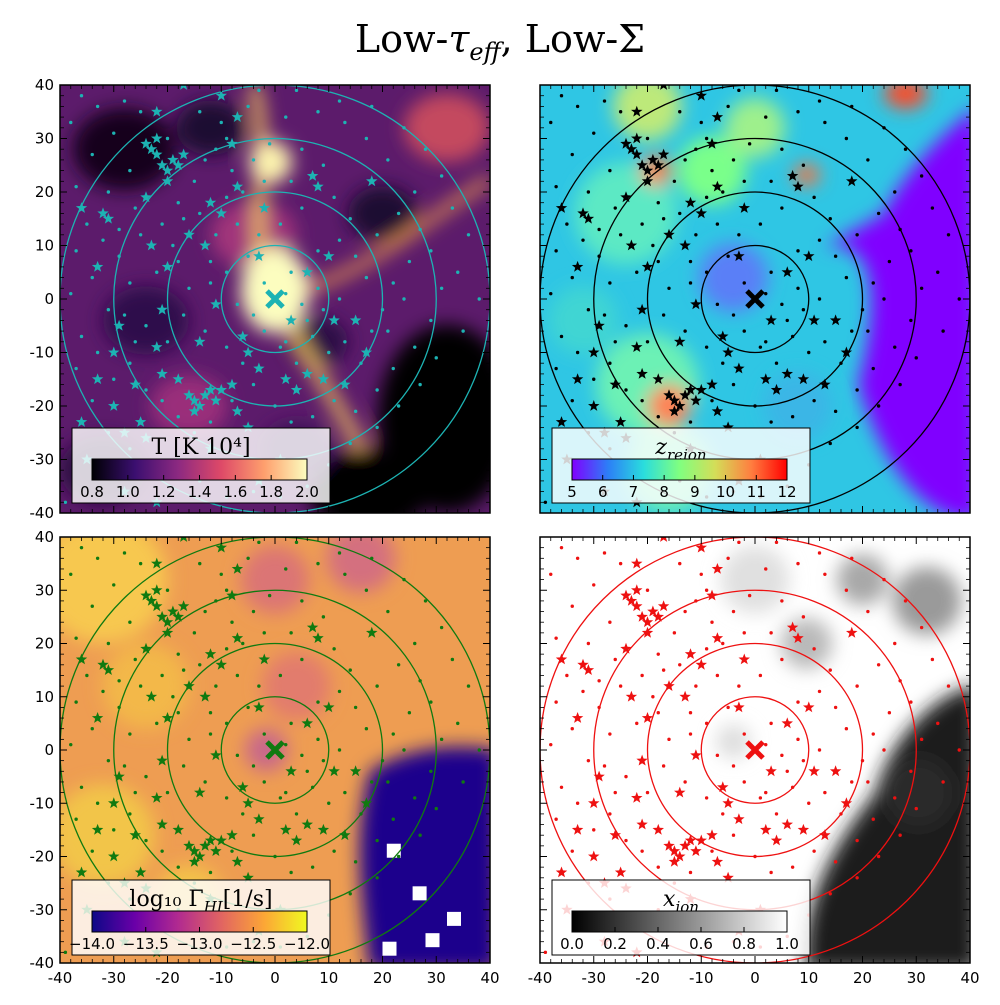  I want to click on colorbar-tick-label: 1.6, so click(235, 492).